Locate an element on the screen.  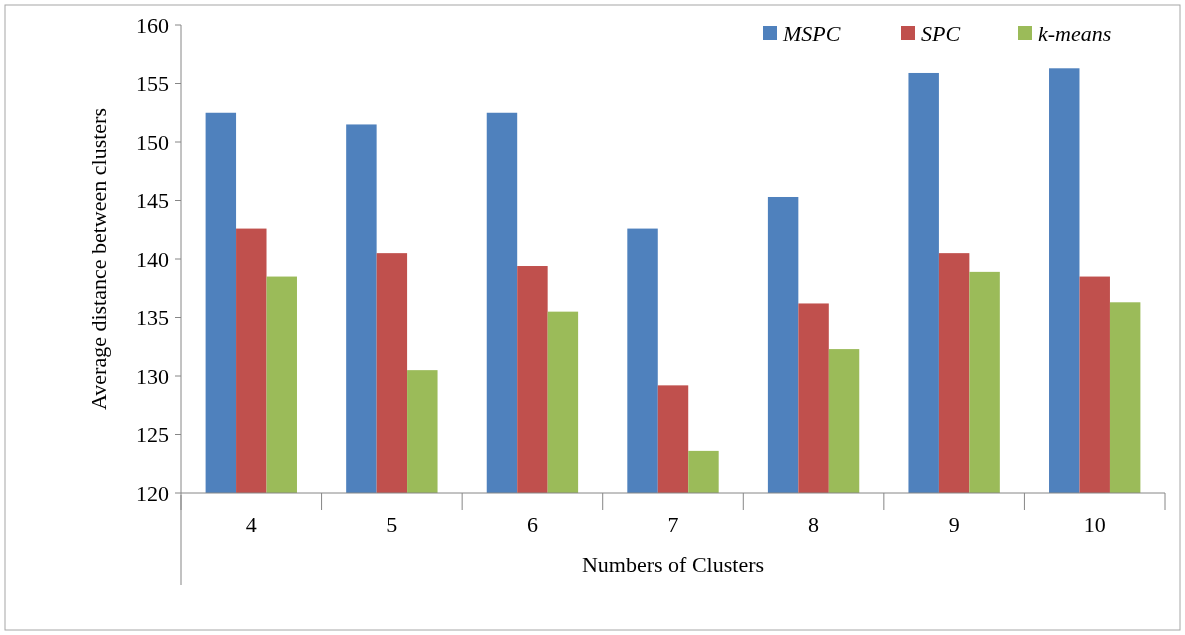
legend-label: k-means is located at coordinates (1075, 33).